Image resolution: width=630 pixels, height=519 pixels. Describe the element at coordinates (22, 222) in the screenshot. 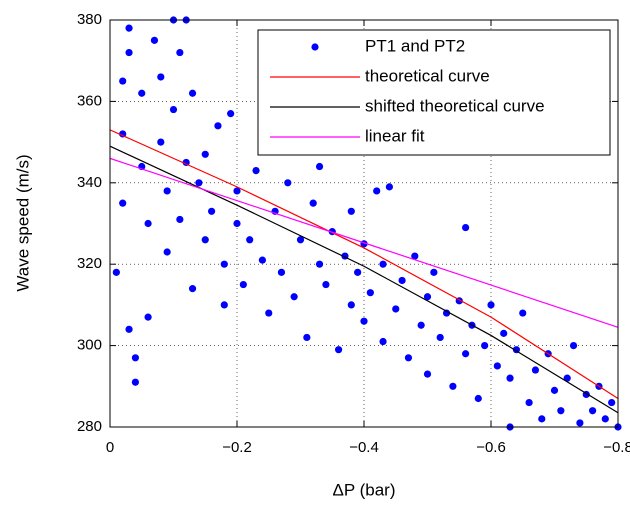

I see `y-axis-label: Wave speed (m/s)` at that location.